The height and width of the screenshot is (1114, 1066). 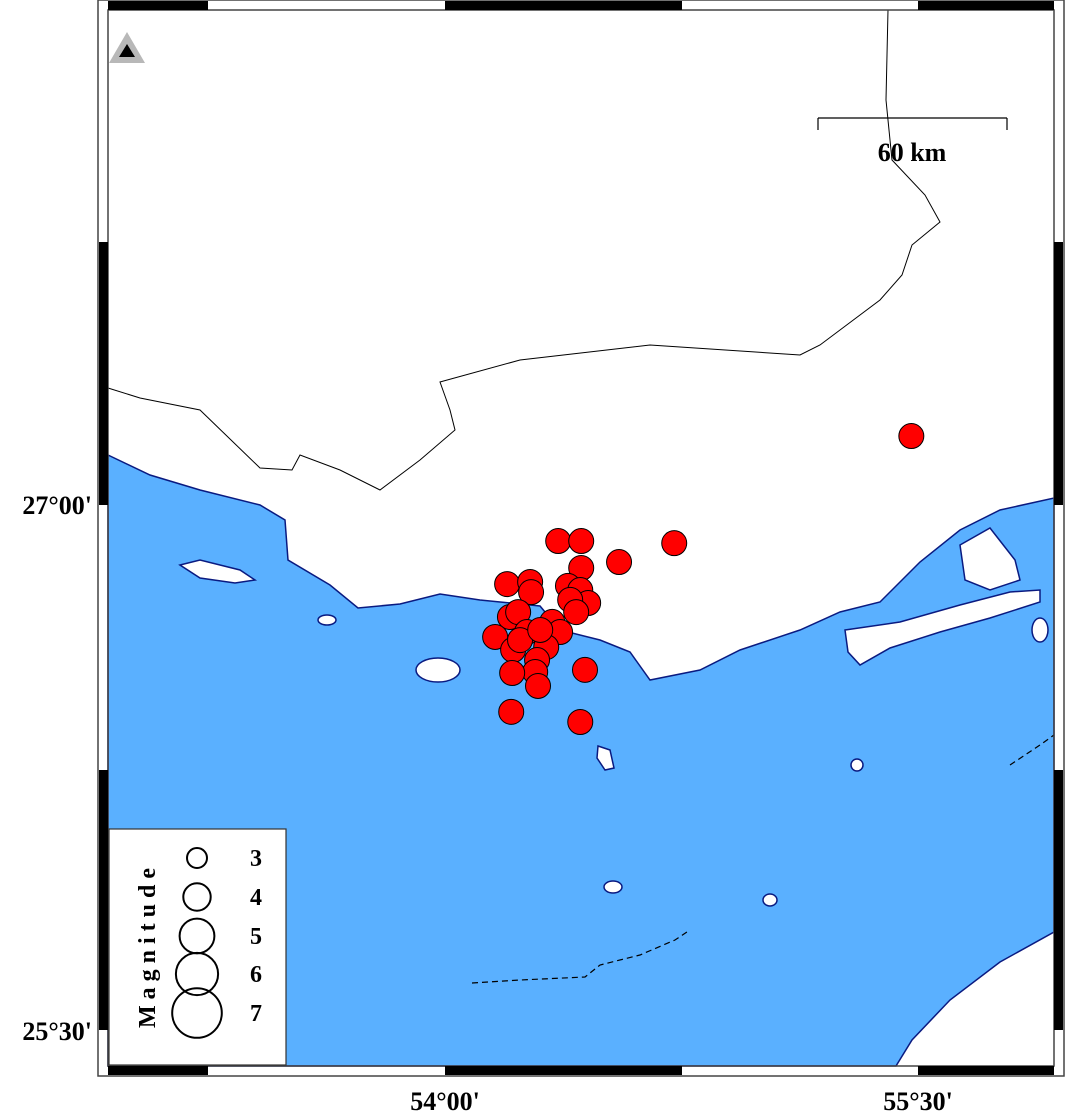 What do you see at coordinates (703, 579) in the screenshot?
I see `earthquake-events` at bounding box center [703, 579].